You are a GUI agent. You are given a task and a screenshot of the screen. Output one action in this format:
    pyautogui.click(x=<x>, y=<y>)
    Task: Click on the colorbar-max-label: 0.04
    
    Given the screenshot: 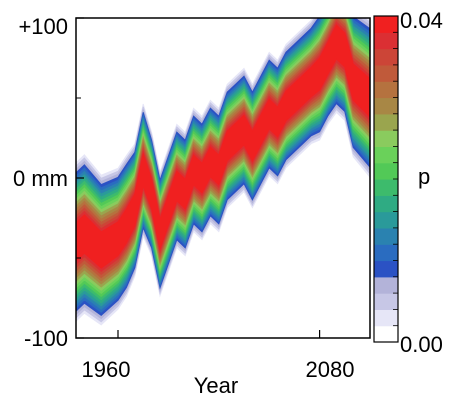 What is the action you would take?
    pyautogui.click(x=421, y=20)
    